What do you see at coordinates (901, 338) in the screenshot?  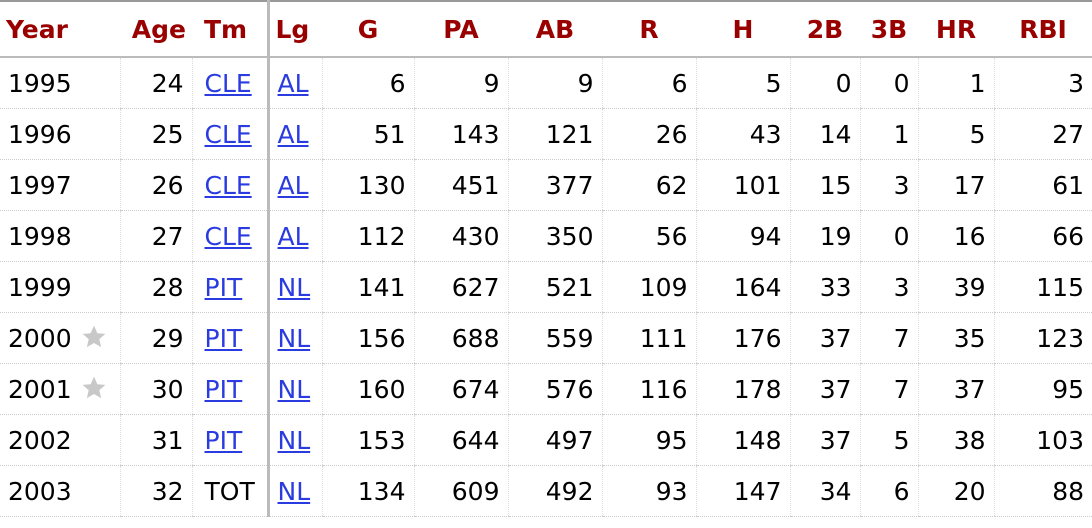 I see `cell-text: 7` at bounding box center [901, 338].